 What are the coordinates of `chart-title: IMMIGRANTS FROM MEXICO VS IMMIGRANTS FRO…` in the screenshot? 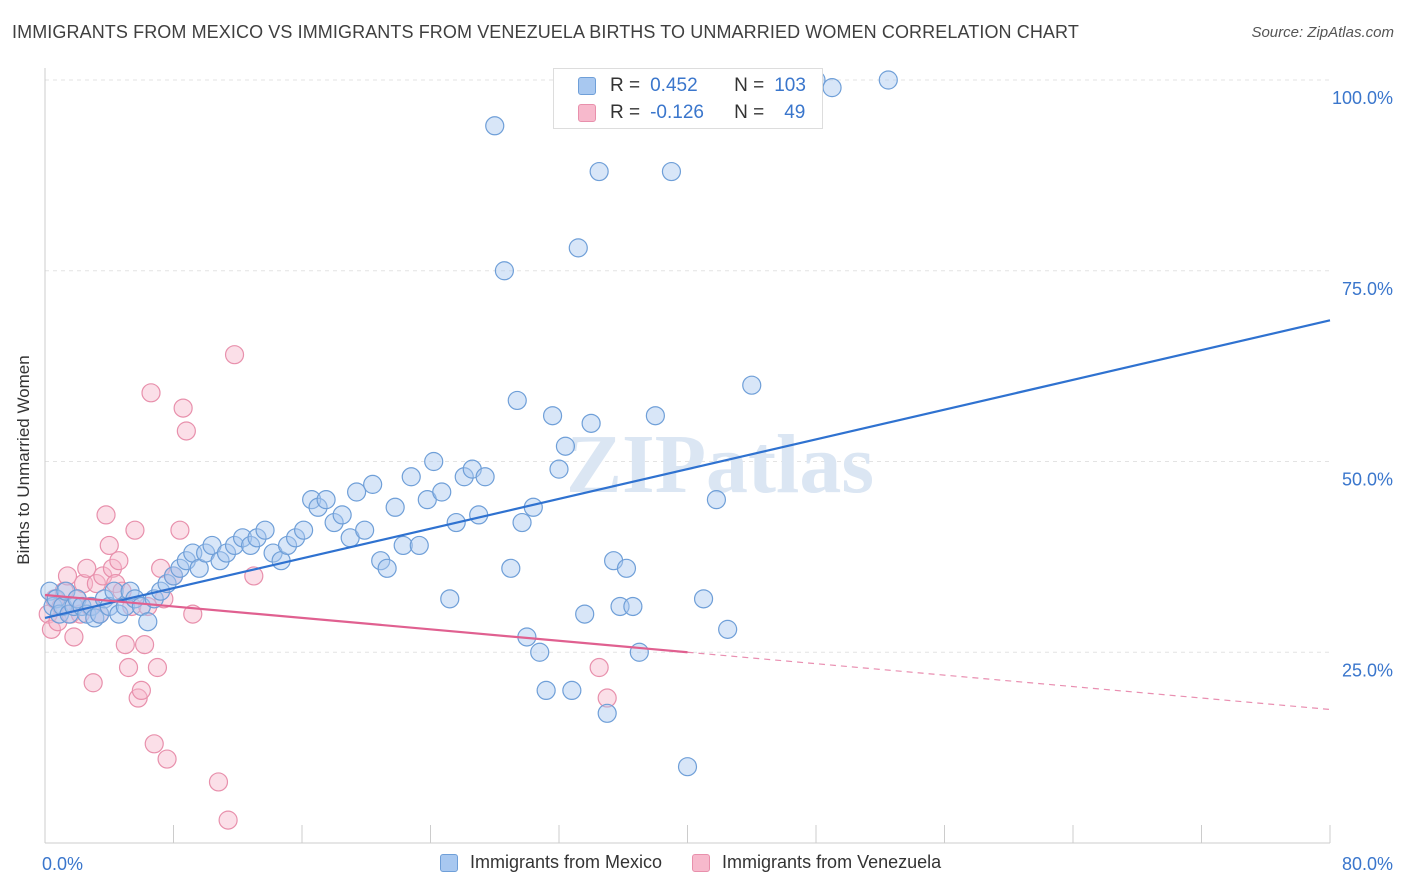 It's located at (545, 32).